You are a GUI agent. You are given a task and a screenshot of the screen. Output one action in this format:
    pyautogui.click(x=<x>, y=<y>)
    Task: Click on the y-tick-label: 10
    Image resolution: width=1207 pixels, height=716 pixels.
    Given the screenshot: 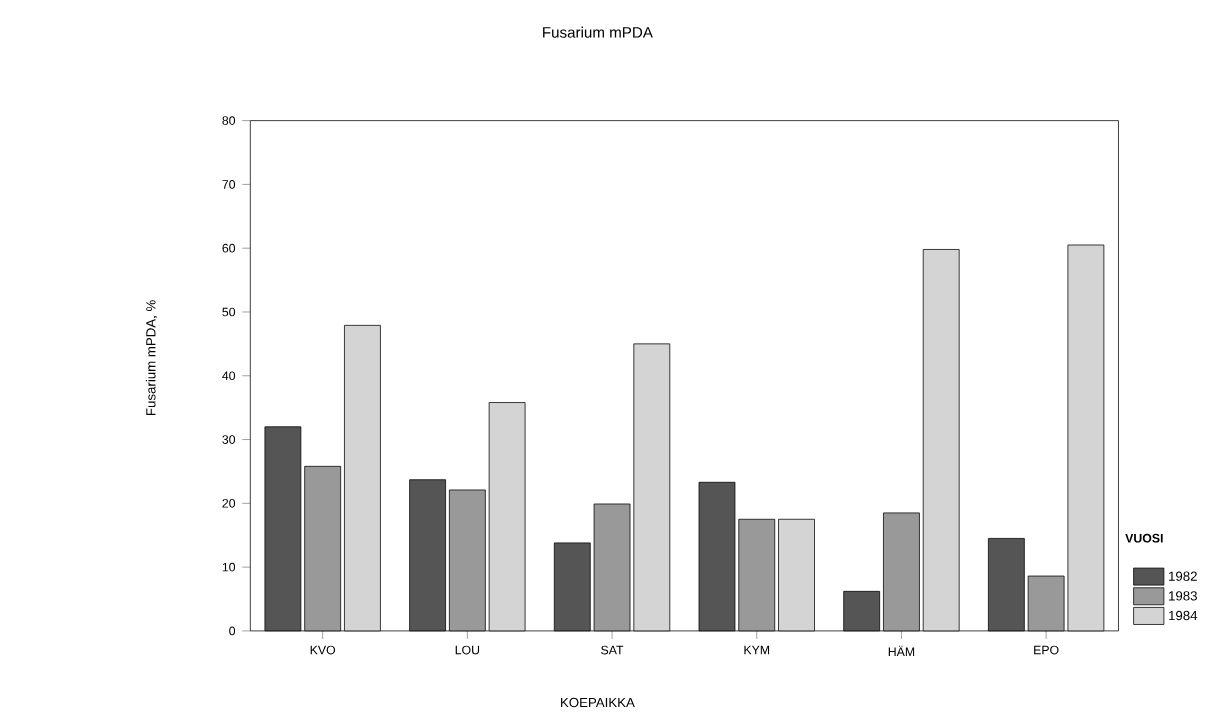 What is the action you would take?
    pyautogui.click(x=229, y=567)
    